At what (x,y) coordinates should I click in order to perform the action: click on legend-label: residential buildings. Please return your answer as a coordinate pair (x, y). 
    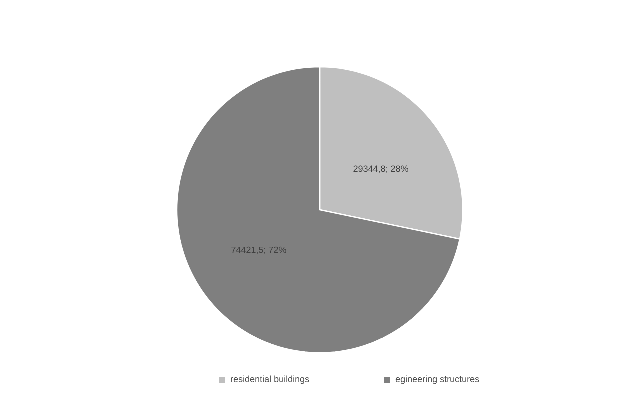
    Looking at the image, I should click on (270, 380).